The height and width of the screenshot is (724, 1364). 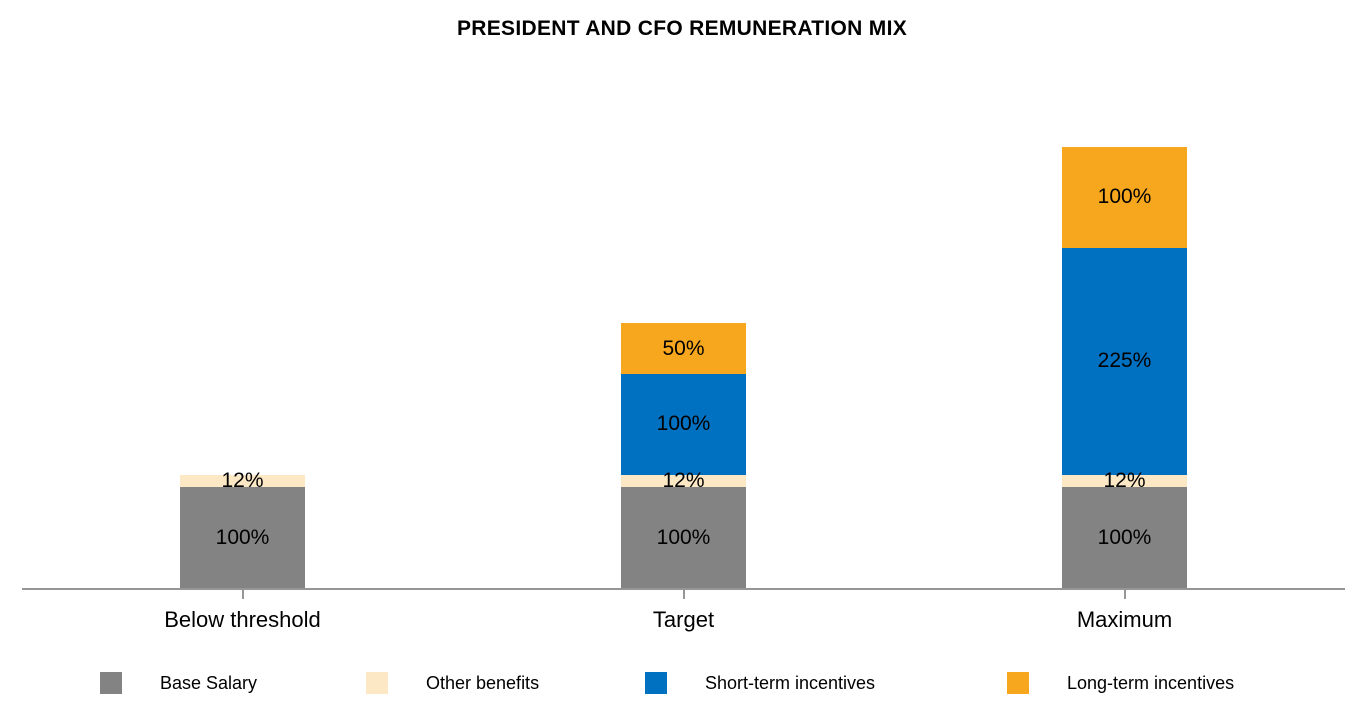 I want to click on bar-maximum: 100% 12% 225% 100%, so click(x=1124, y=367).